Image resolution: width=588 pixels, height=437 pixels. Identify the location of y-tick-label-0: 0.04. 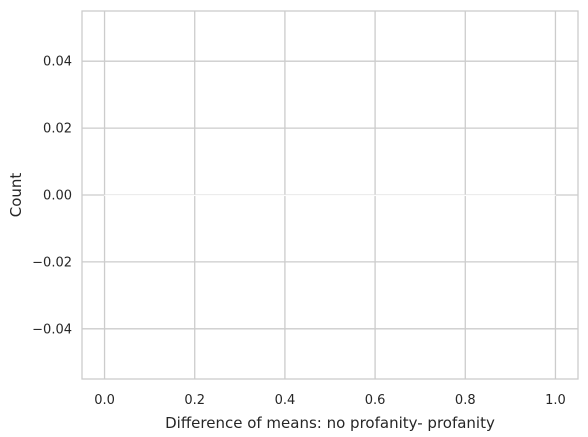
(57, 62).